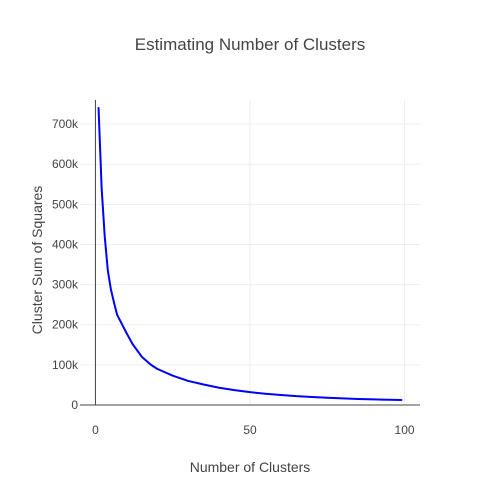 Image resolution: width=500 pixels, height=500 pixels. I want to click on y-tick-label-100k: 100k, so click(65, 365).